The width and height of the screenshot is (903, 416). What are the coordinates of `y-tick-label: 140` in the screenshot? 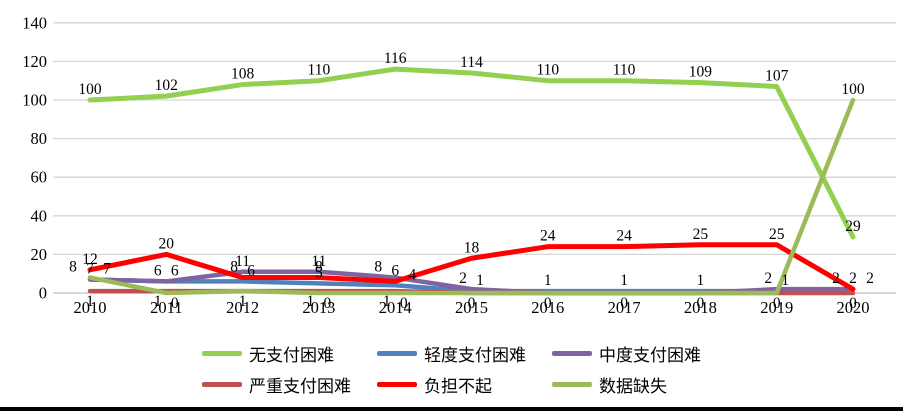 It's located at (34, 22).